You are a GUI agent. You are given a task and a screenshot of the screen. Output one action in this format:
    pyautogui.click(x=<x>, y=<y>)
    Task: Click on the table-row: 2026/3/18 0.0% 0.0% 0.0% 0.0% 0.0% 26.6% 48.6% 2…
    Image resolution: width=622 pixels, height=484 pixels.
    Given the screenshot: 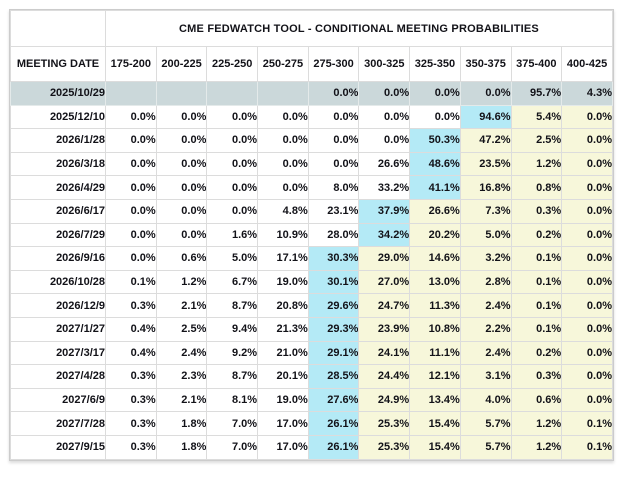 What is the action you would take?
    pyautogui.click(x=311, y=164)
    